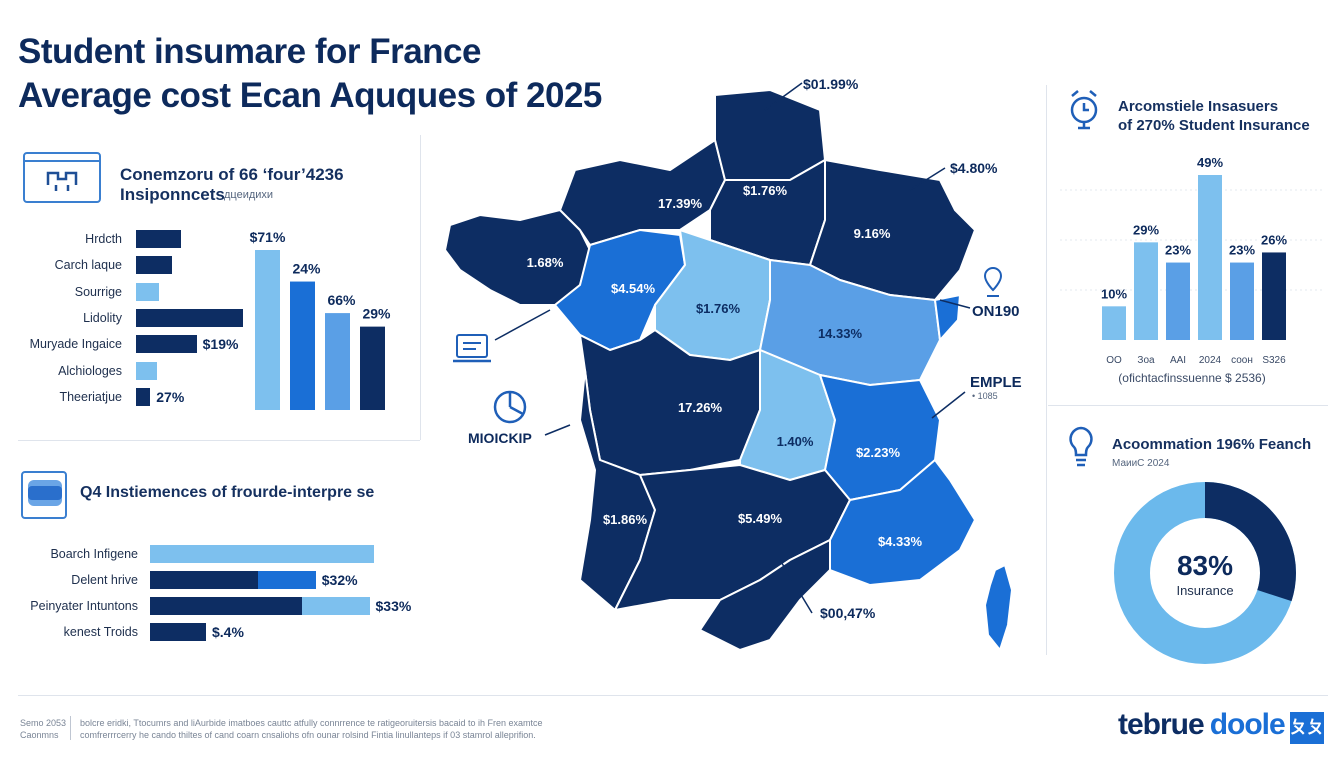  What do you see at coordinates (680, 203) in the screenshot?
I see `map-region-label: 17.39%` at bounding box center [680, 203].